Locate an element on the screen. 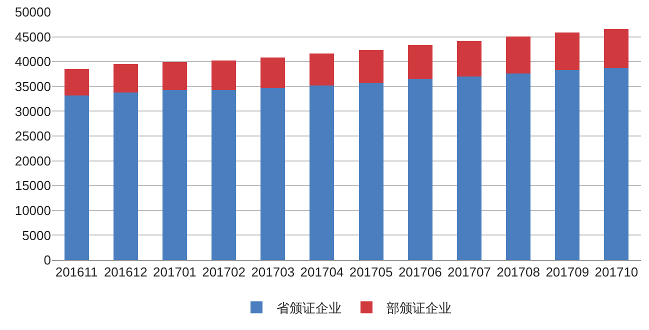  x-tick-label: 201707 is located at coordinates (469, 272).